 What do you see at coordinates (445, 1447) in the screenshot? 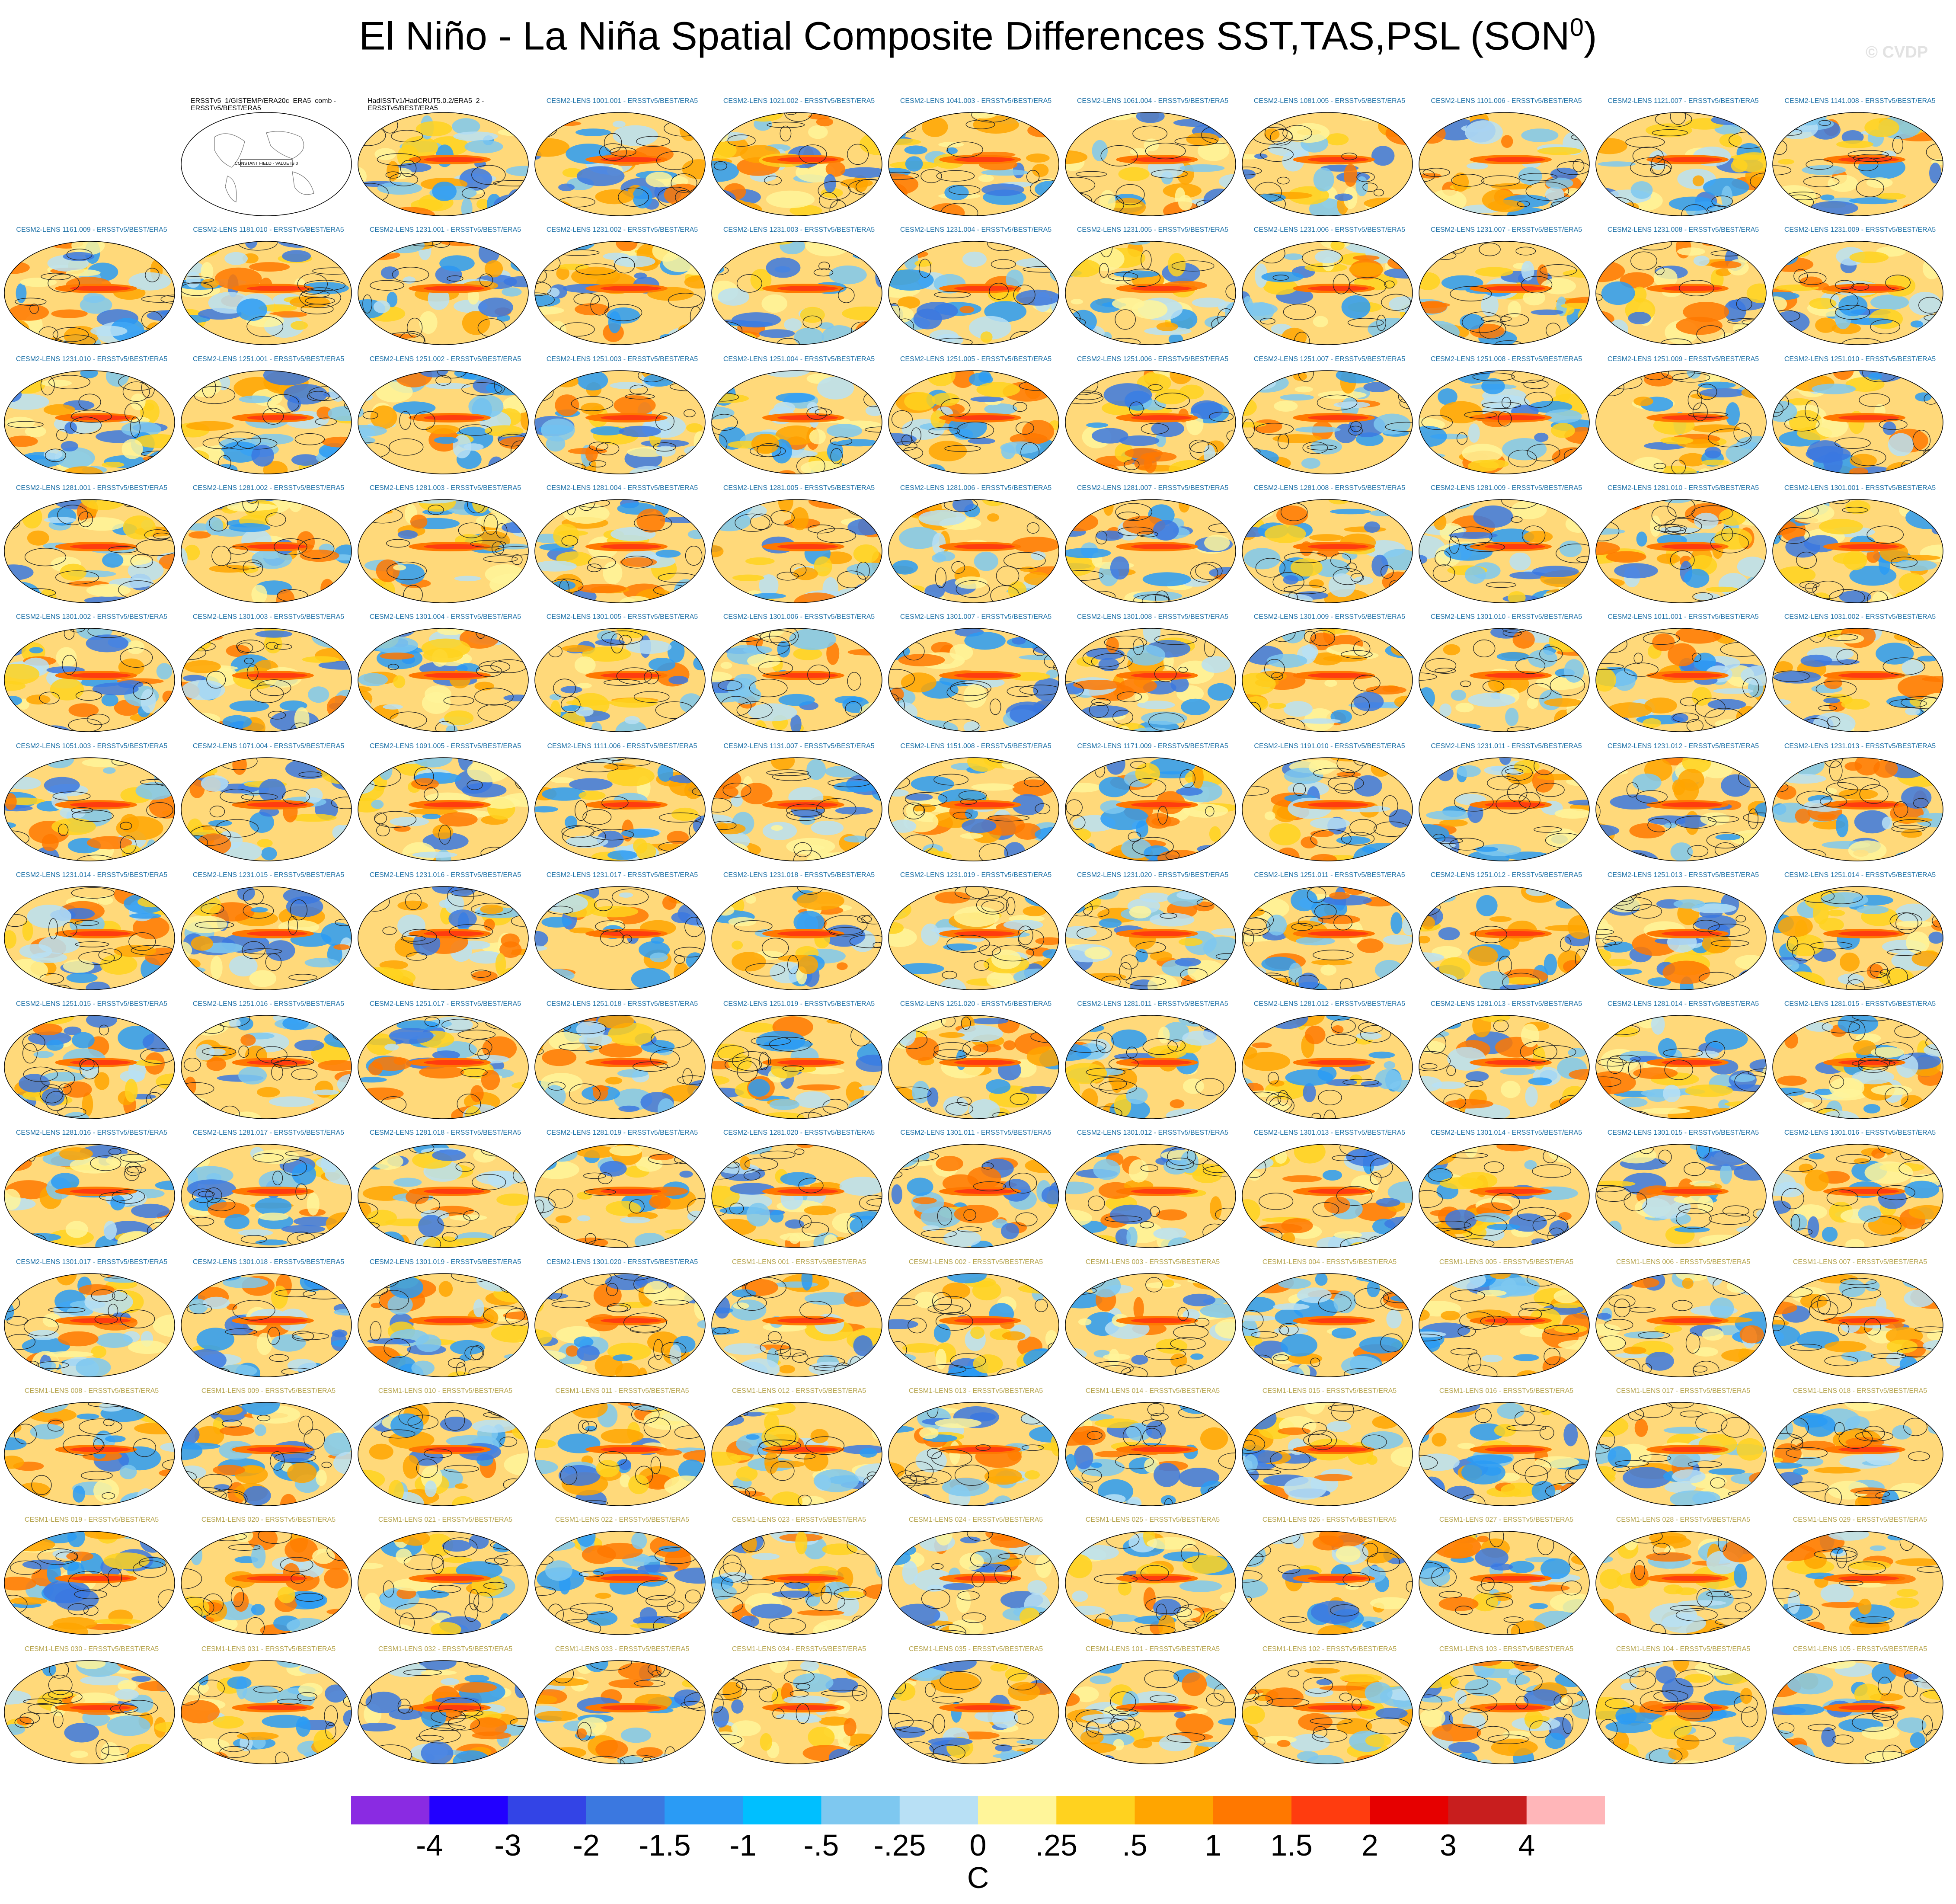
I see `map-panel: CESM1-LENS 010 - ERSSTv5/BEST/ERA5` at bounding box center [445, 1447].